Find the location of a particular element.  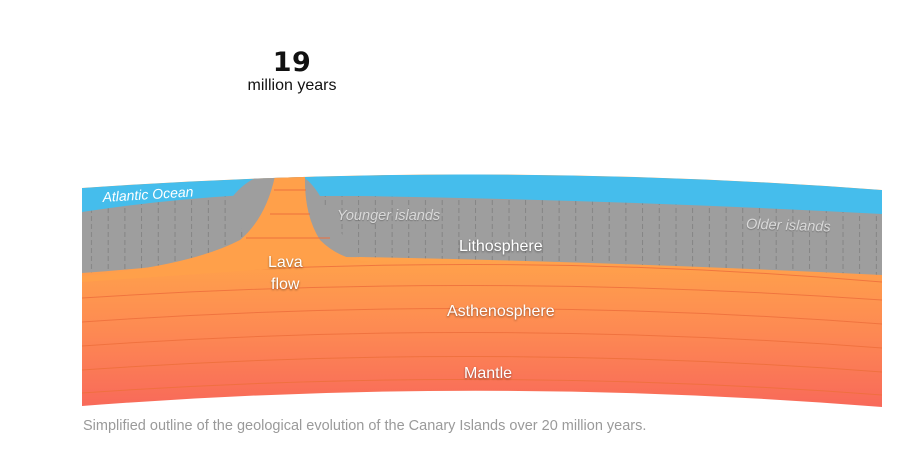

time-value: 19 is located at coordinates (292, 62).